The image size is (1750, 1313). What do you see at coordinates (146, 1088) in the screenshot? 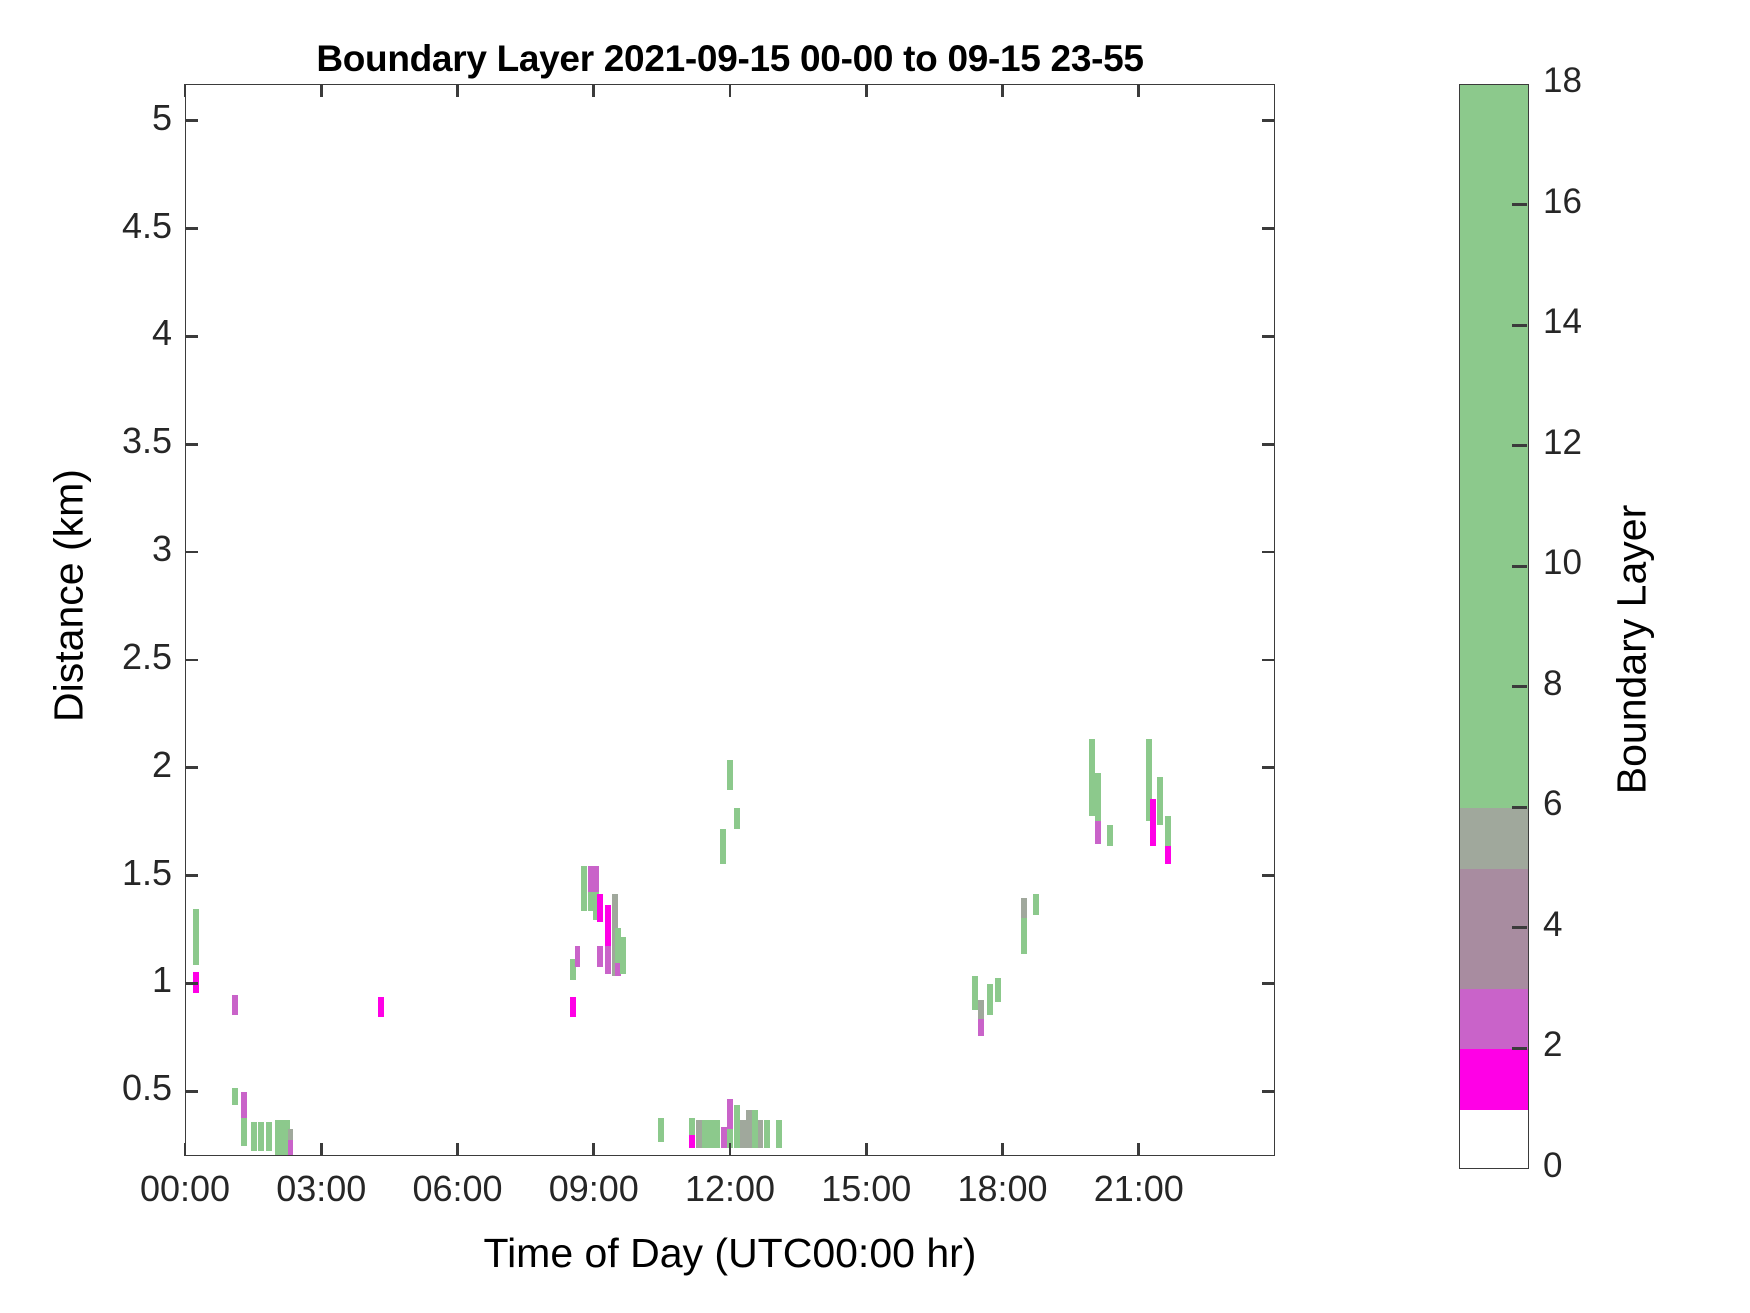
I see `y-axis-tick-label: 0.5` at bounding box center [146, 1088].